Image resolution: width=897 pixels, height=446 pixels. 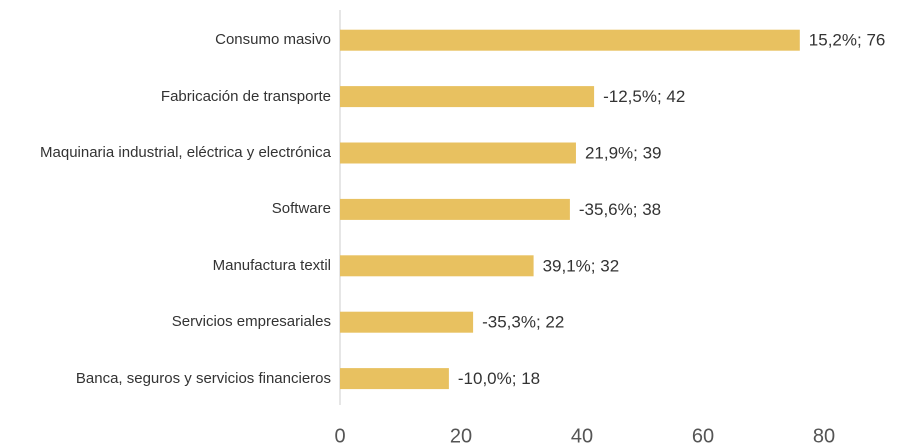 What do you see at coordinates (620, 209) in the screenshot?
I see `value-label: -35,6%; 38` at bounding box center [620, 209].